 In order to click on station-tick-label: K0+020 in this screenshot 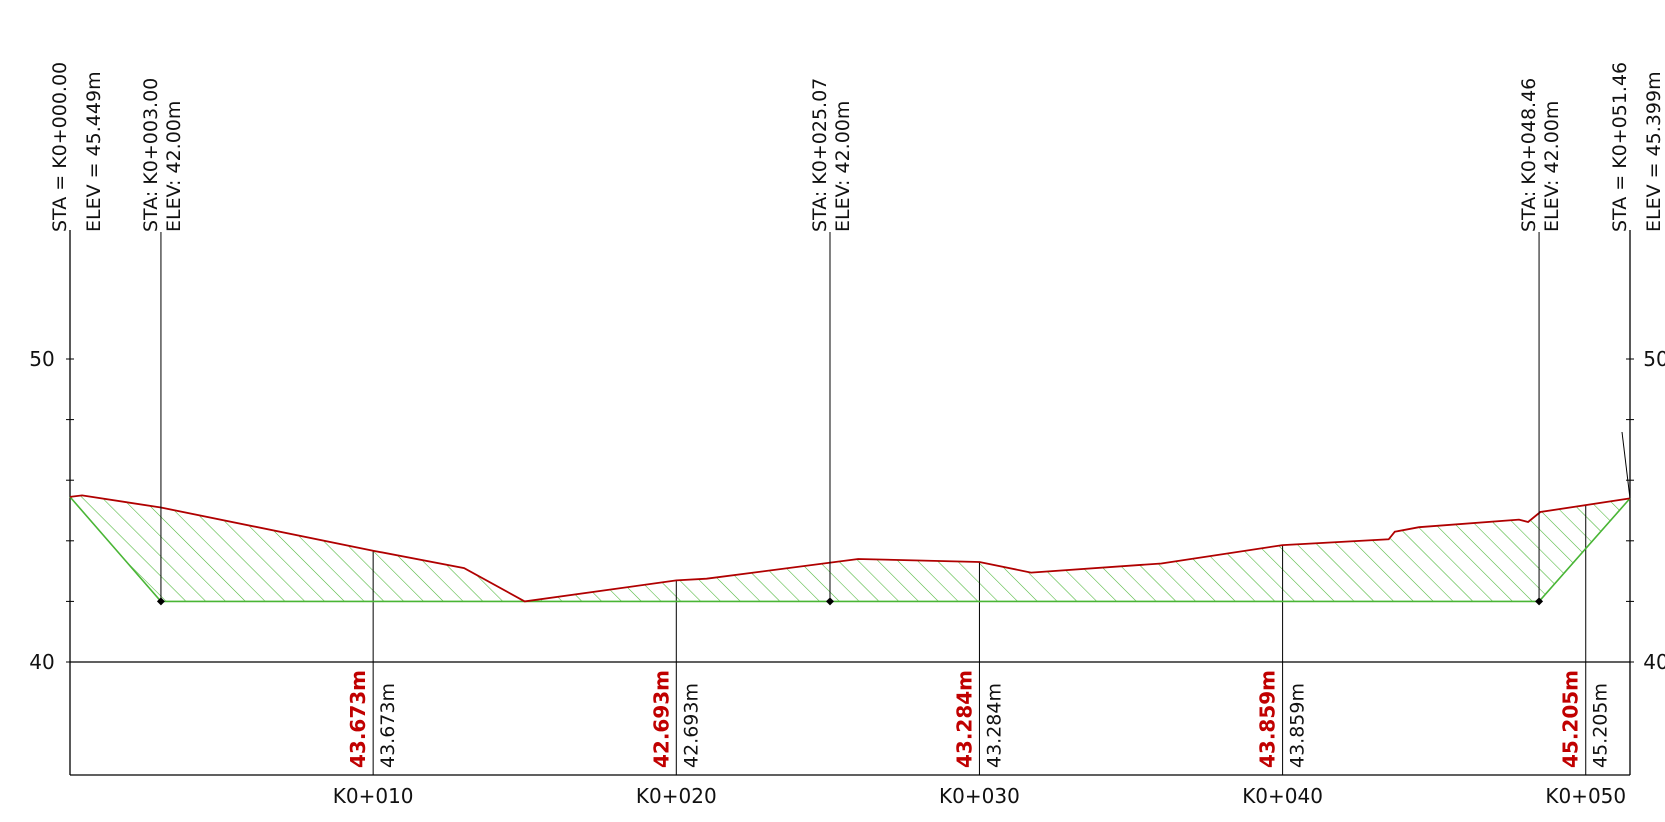, I will do `click(676, 796)`.